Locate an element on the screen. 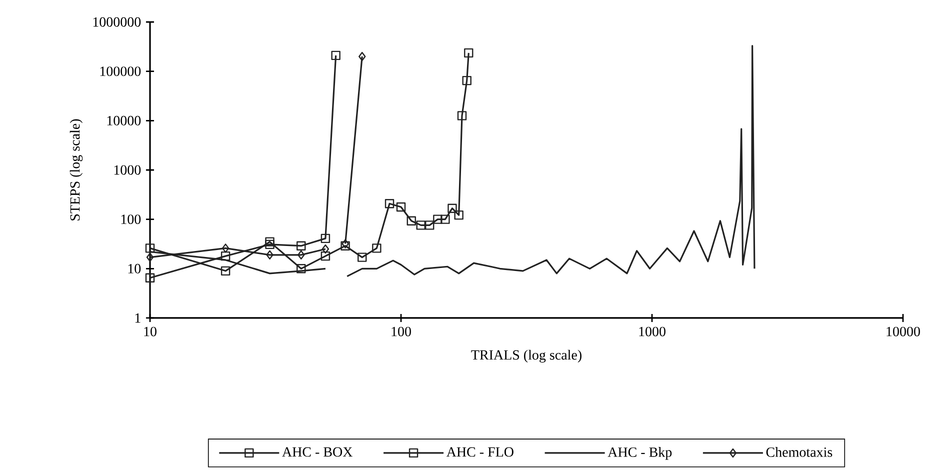 This screenshot has height=476, width=930. x-tick-label: 1000 is located at coordinates (652, 331).